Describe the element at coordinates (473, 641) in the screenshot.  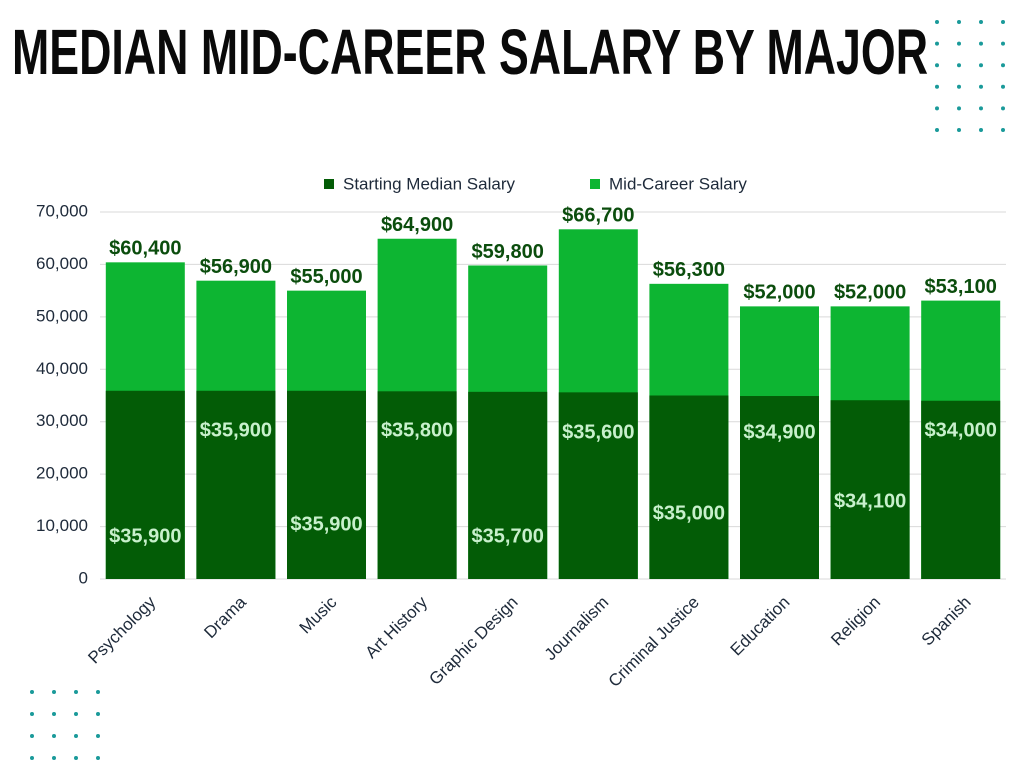
I see `x-tick-label: Graphic Design` at that location.